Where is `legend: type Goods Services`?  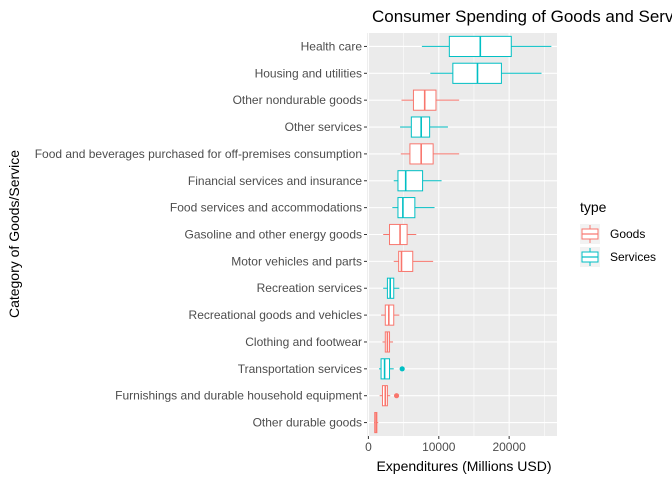
legend: type Goods Services is located at coordinates (618, 233).